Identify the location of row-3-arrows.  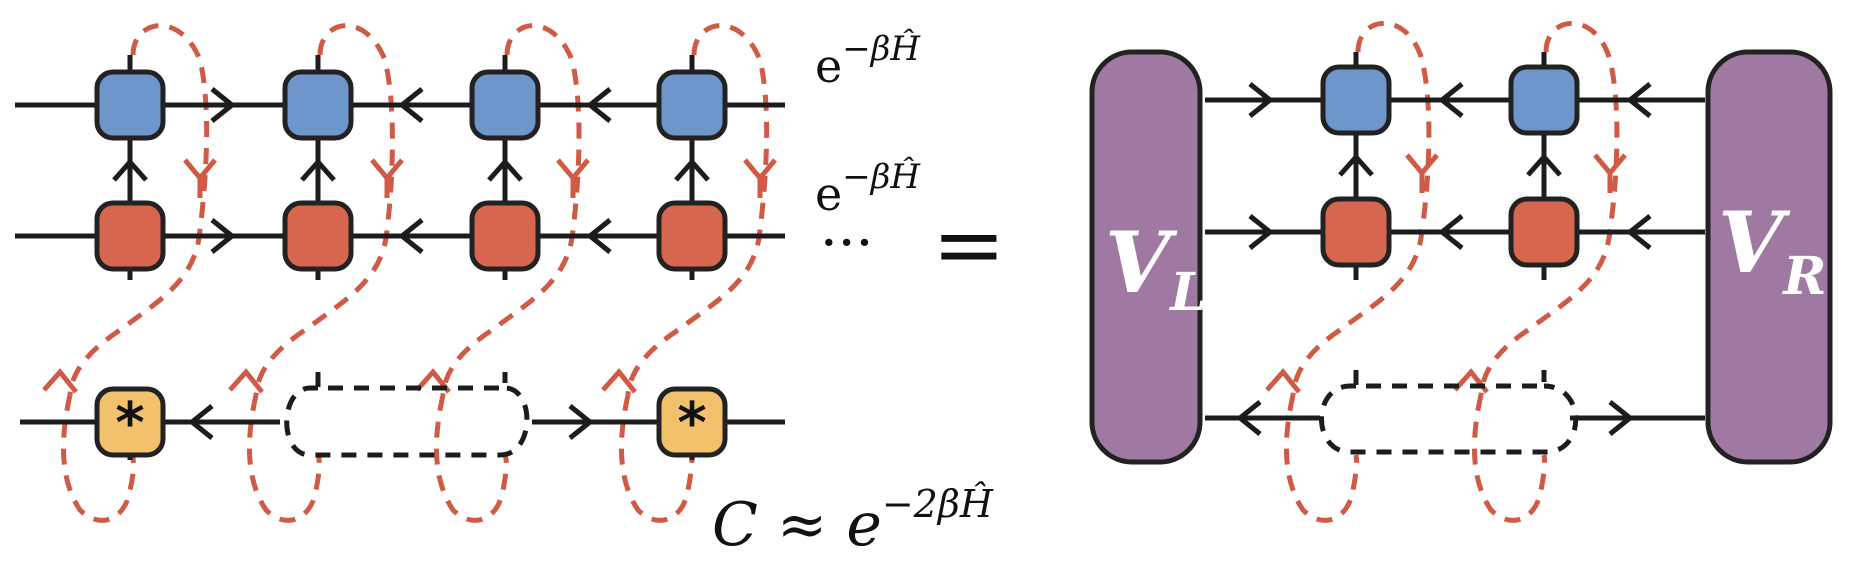
(391, 422).